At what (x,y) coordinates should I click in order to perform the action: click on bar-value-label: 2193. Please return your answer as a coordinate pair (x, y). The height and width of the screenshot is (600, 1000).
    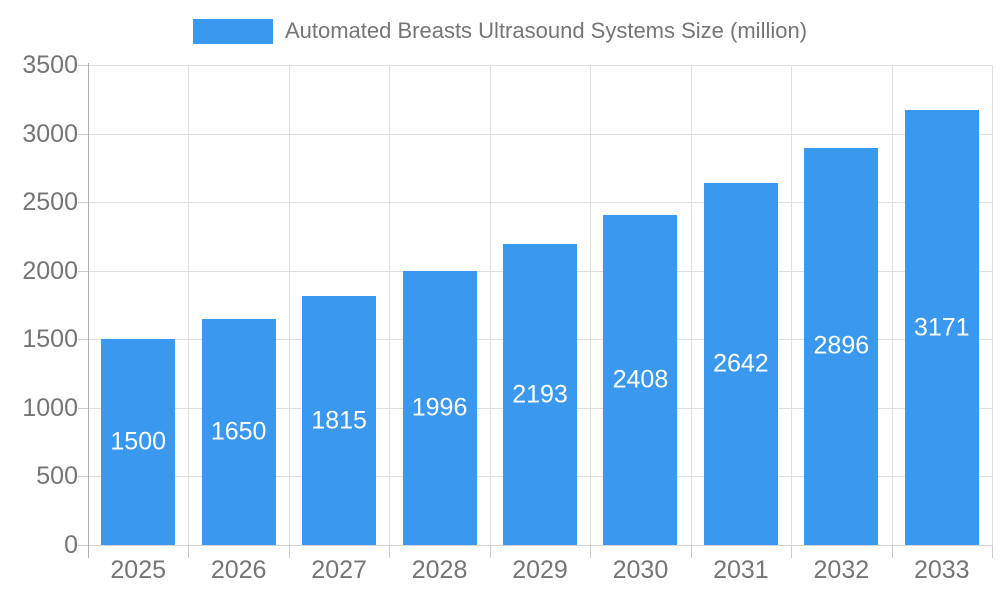
    Looking at the image, I should click on (540, 394).